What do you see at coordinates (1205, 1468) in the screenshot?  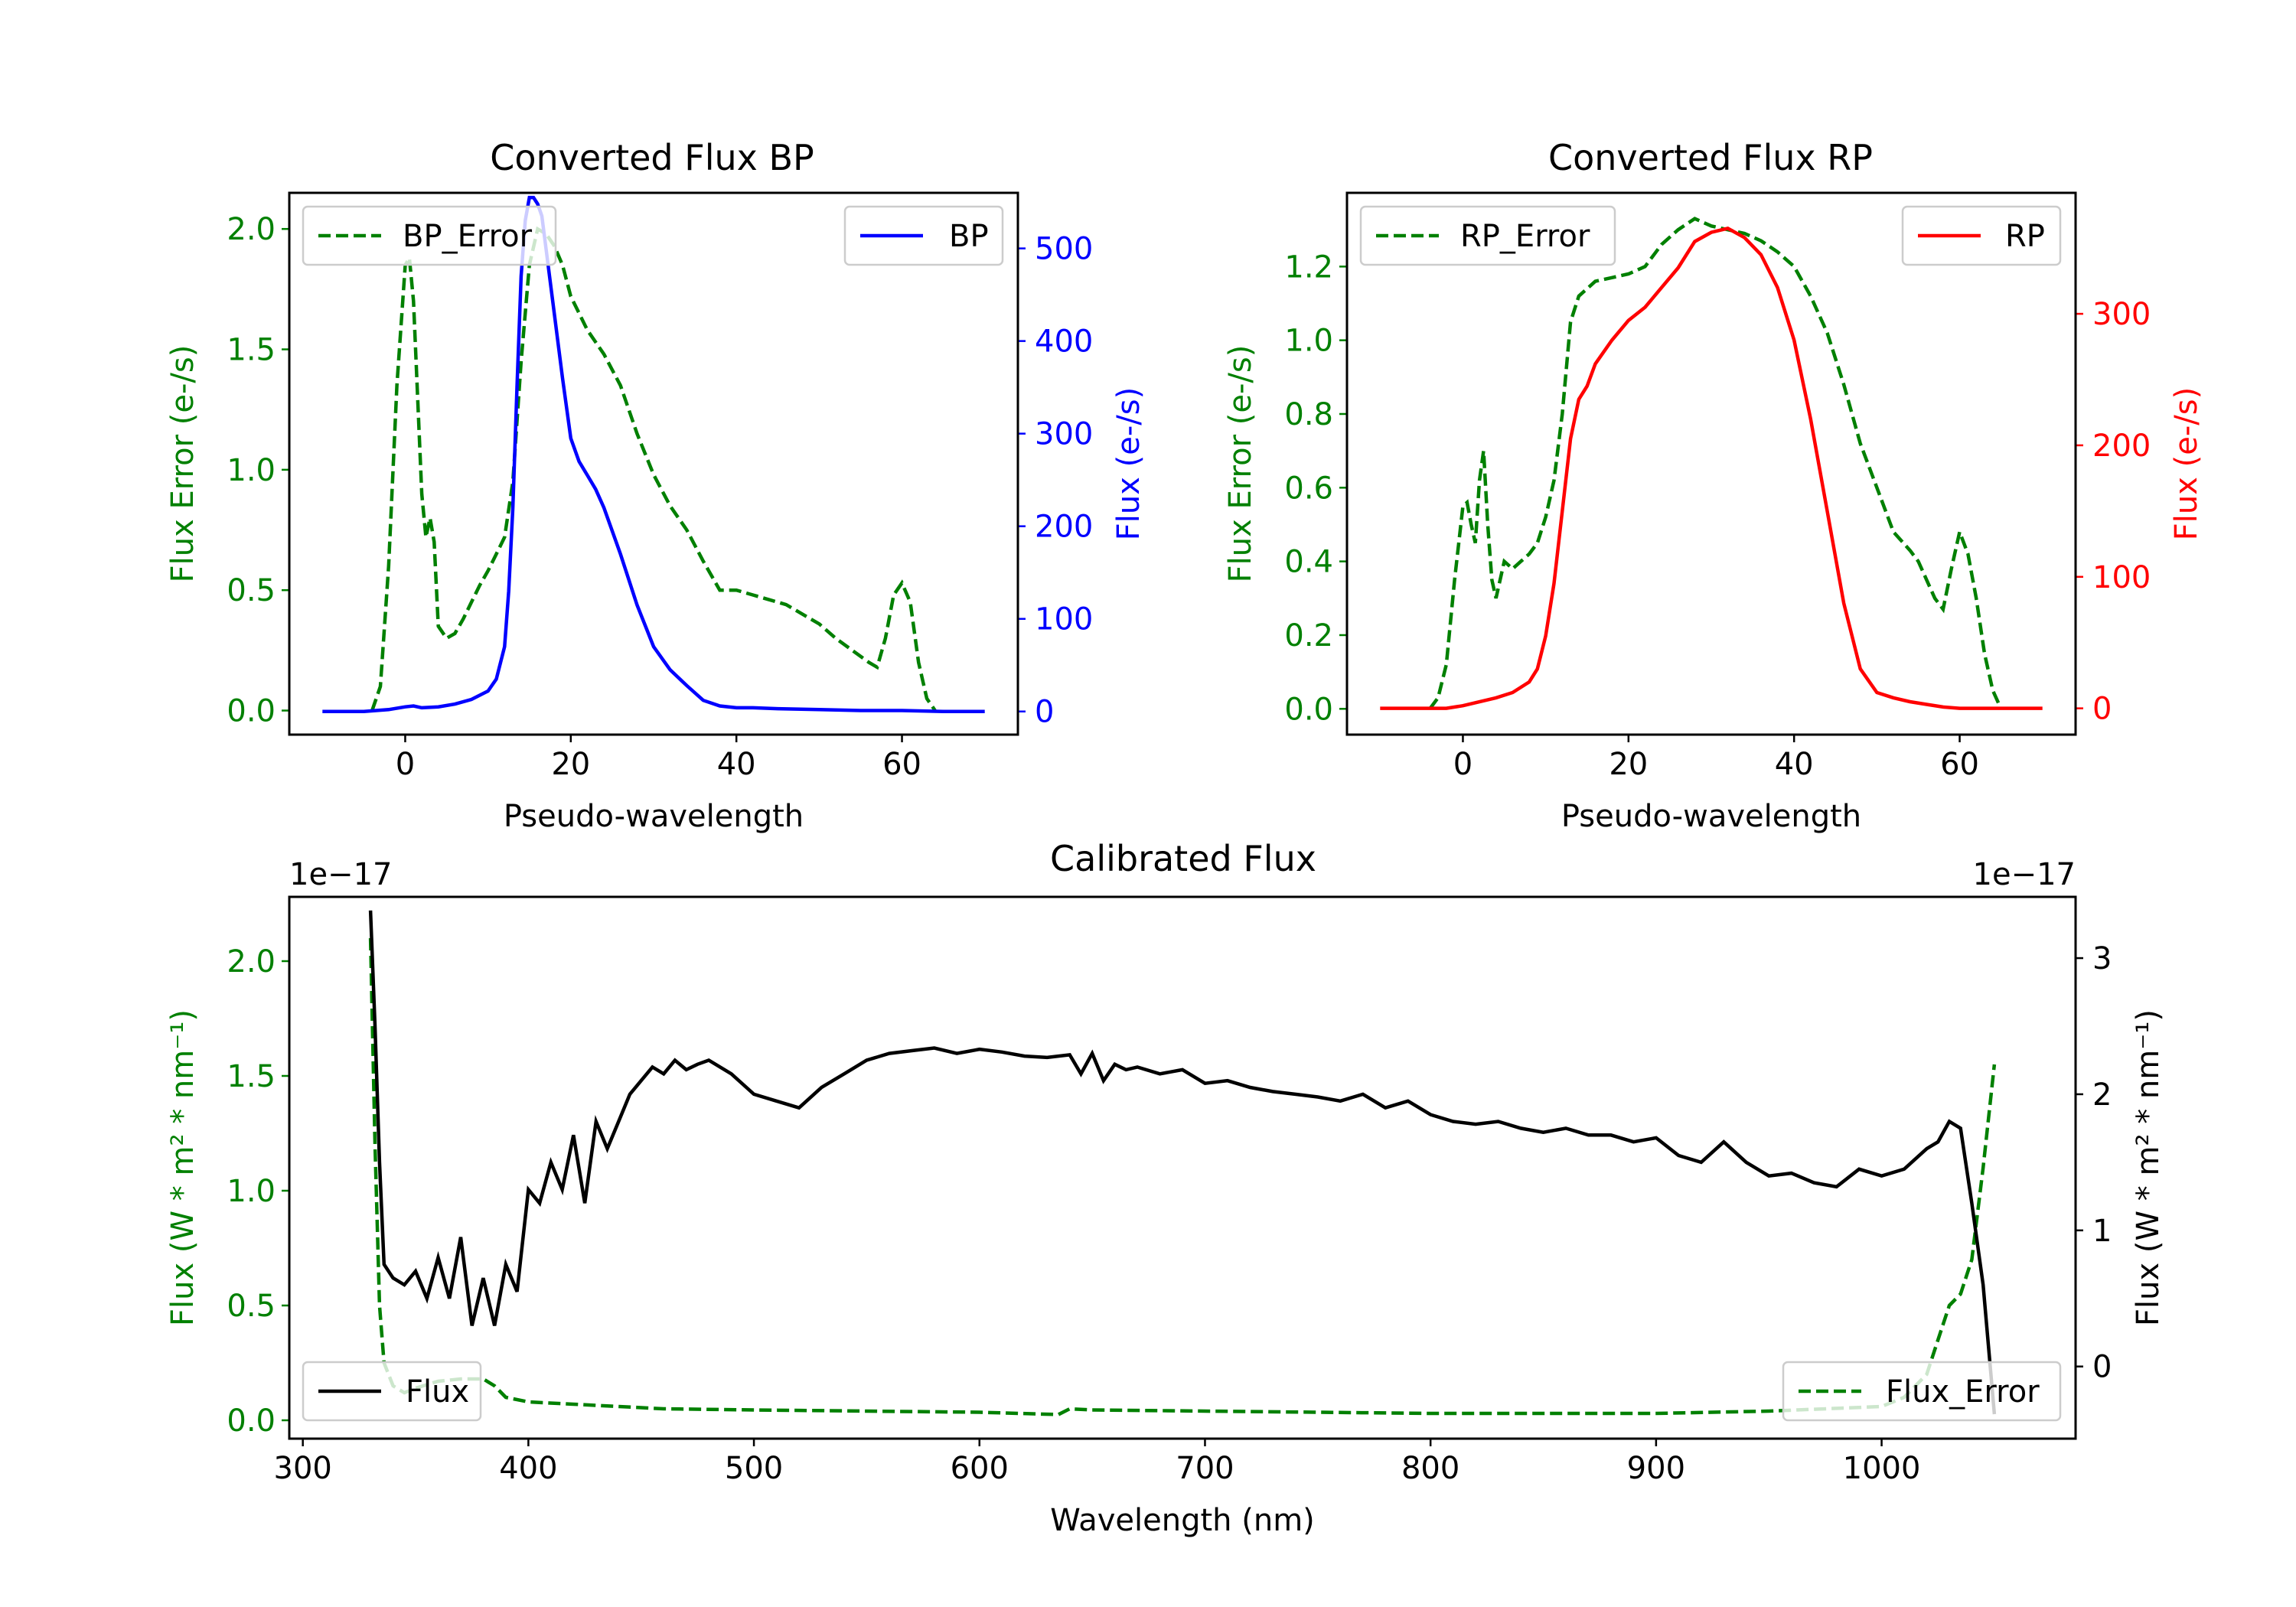 I see `x-tick-label: 700` at bounding box center [1205, 1468].